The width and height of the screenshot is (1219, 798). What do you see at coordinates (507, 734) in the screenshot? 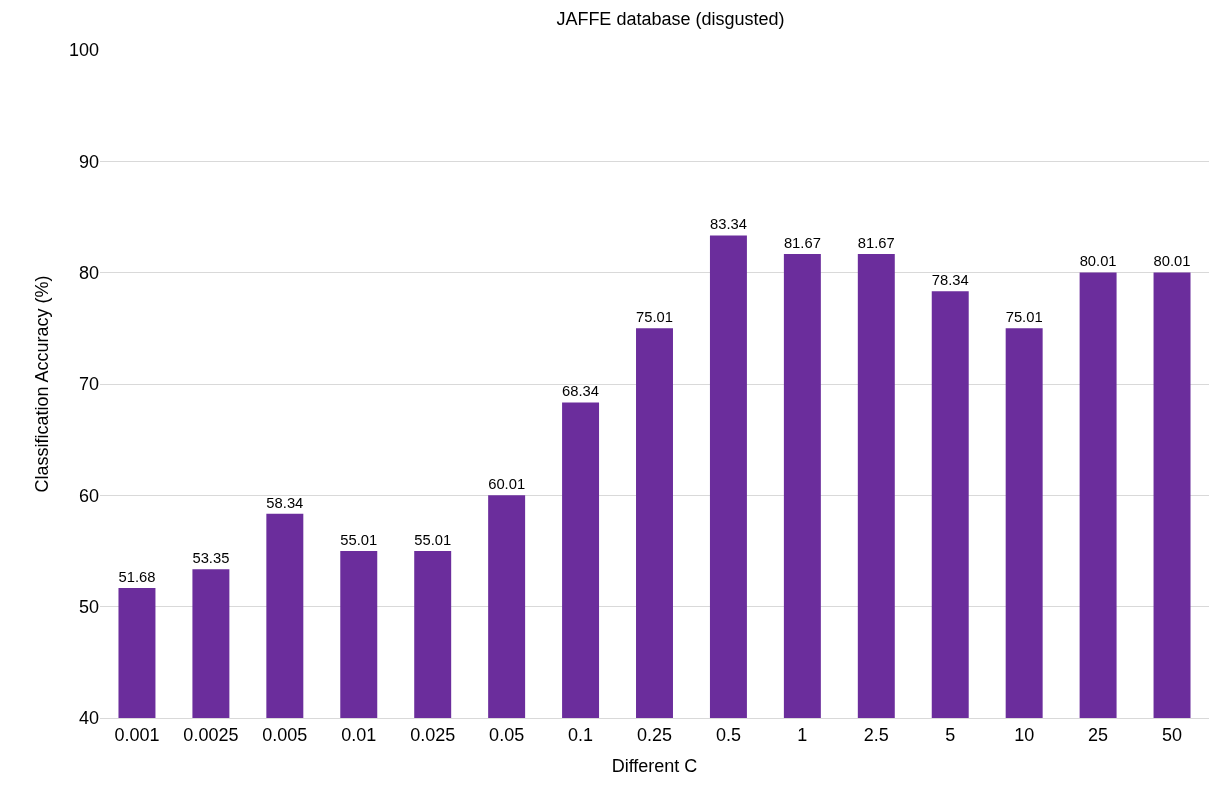
I see `x-tick-label: 0.05` at bounding box center [507, 734].